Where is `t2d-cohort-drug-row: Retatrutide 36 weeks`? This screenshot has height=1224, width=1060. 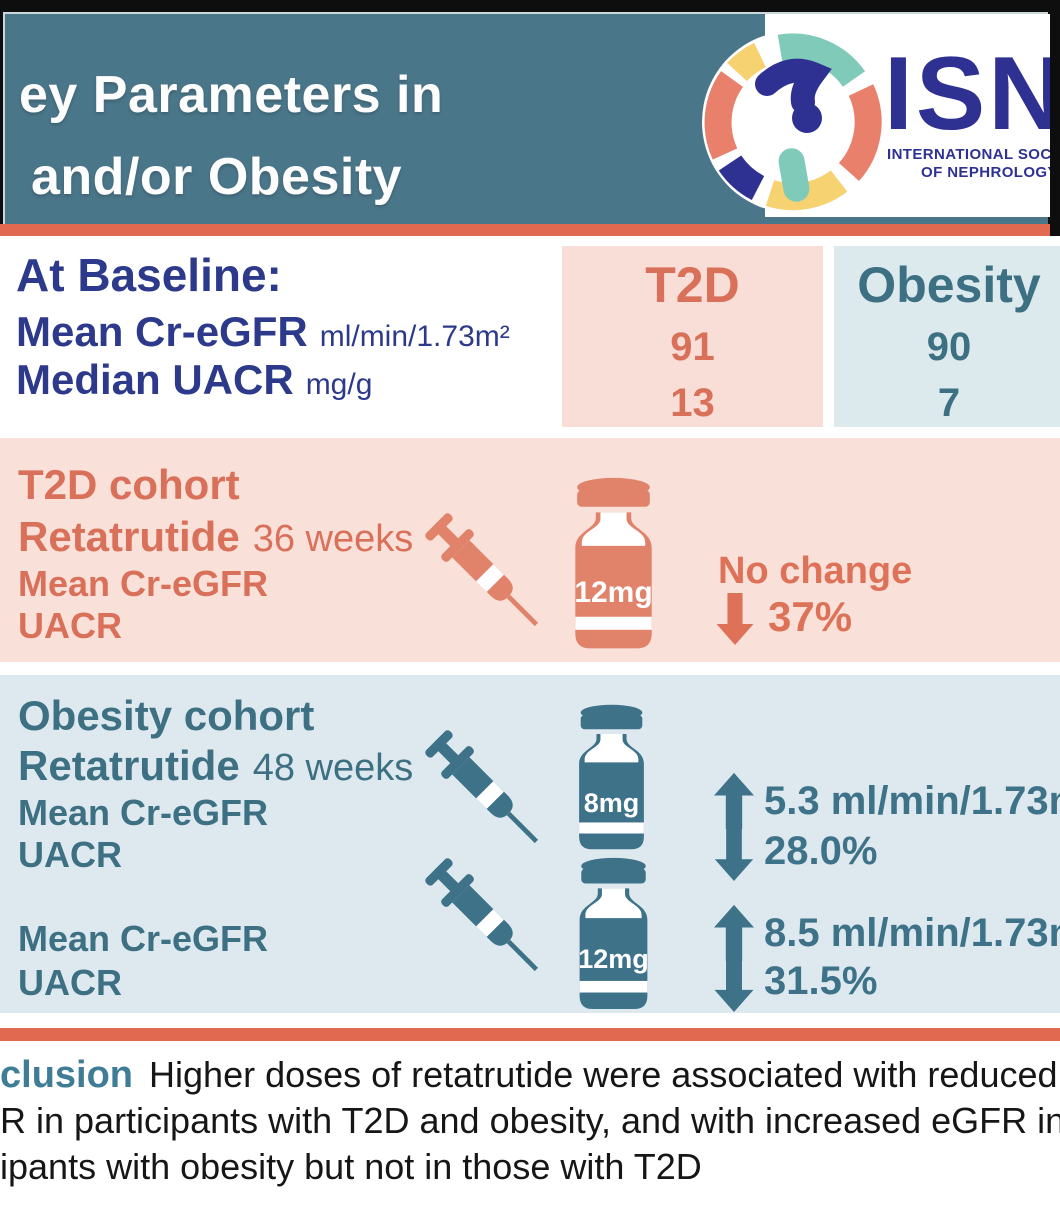
t2d-cohort-drug-row: Retatrutide 36 weeks is located at coordinates (216, 536).